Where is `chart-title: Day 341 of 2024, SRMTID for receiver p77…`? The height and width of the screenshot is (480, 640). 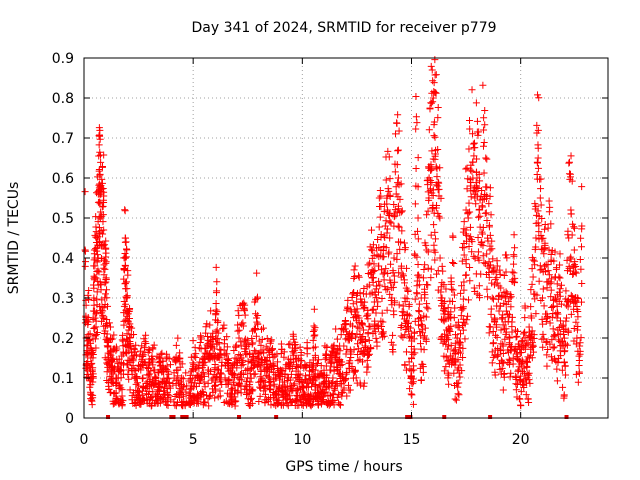 chart-title: Day 341 of 2024, SRMTID for receiver p77… is located at coordinates (343, 28).